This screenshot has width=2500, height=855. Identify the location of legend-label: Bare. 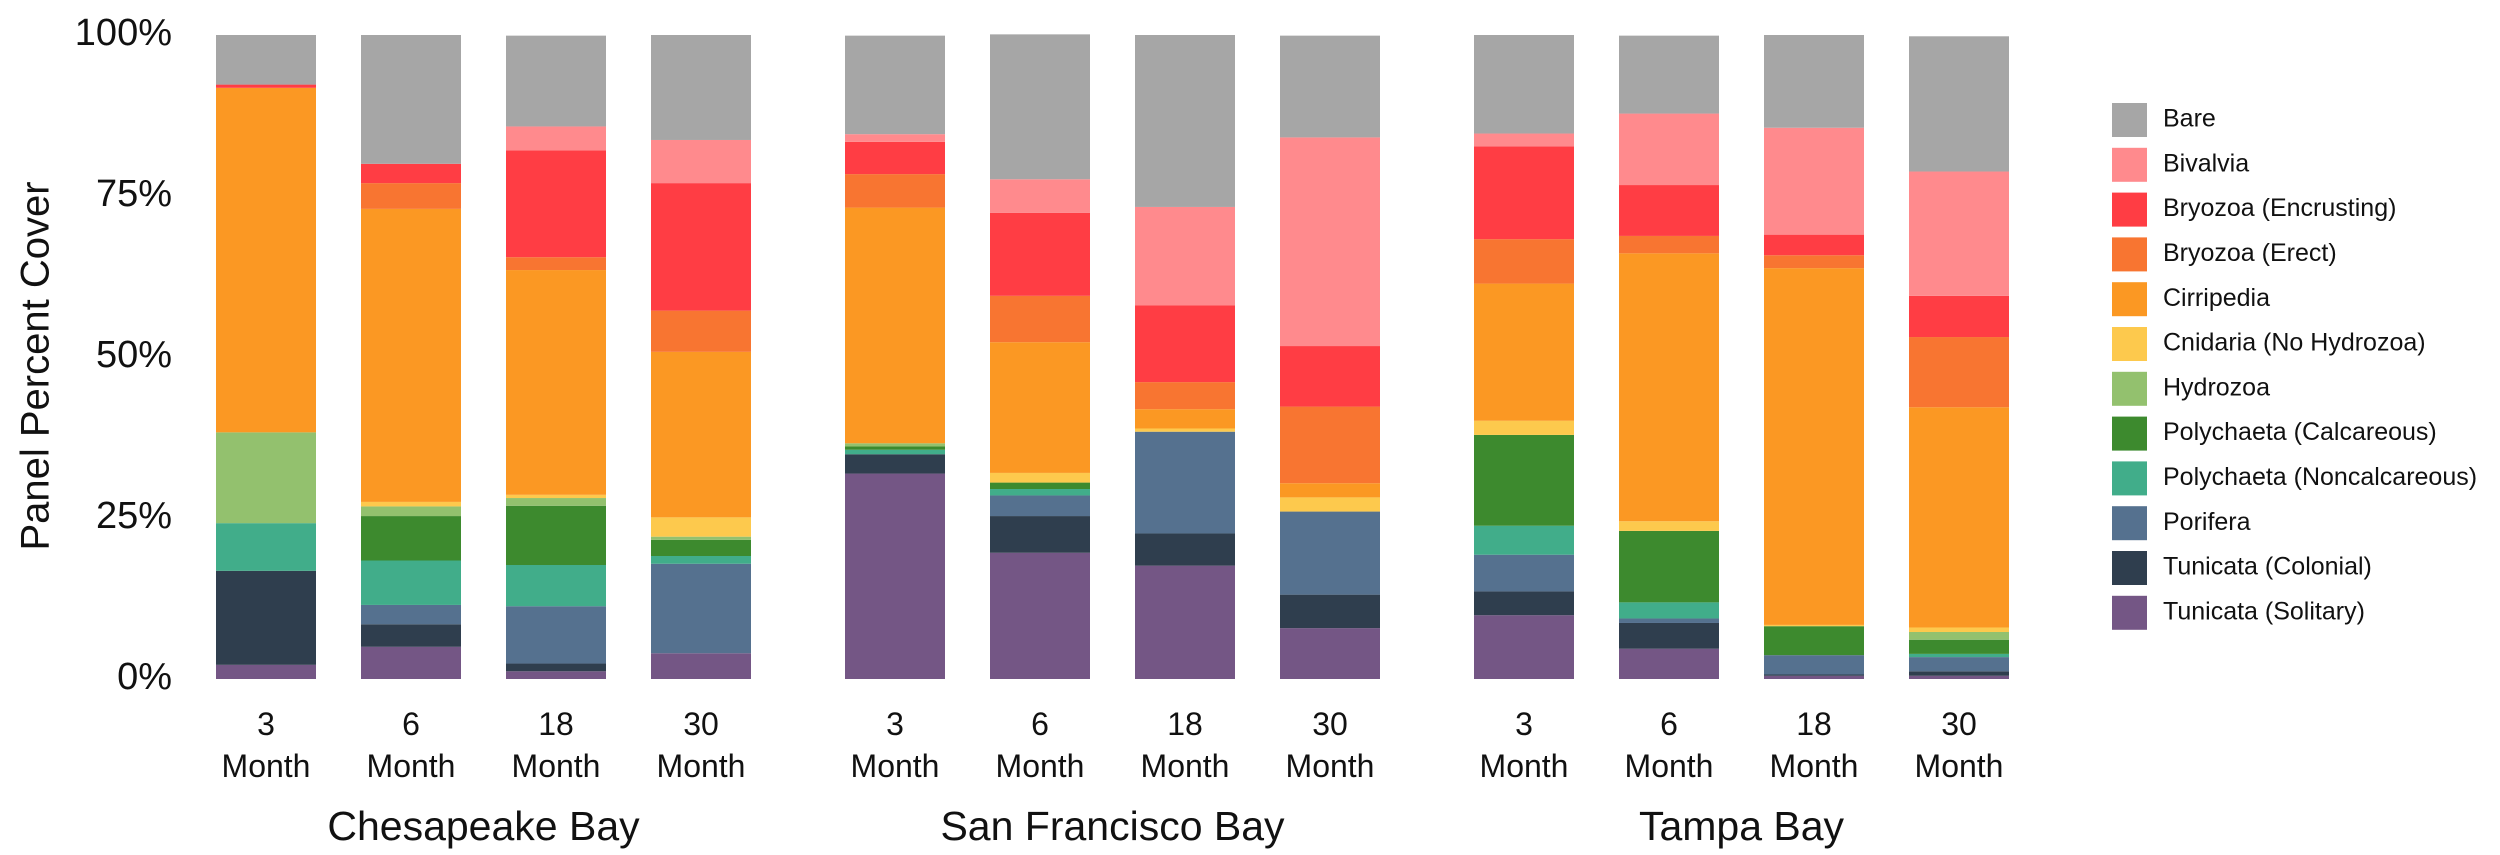
(2189, 119).